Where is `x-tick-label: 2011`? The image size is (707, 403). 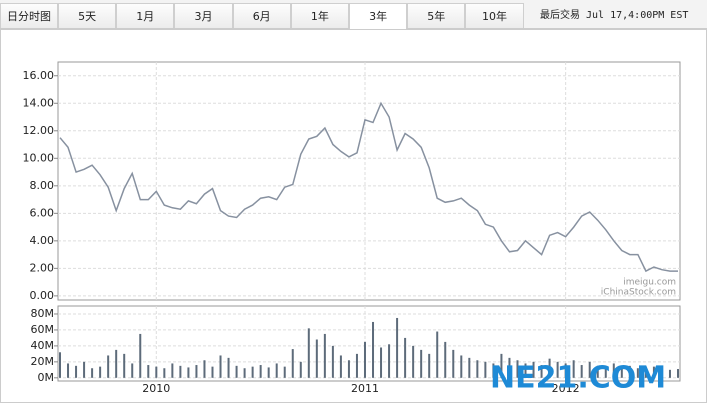 x-tick-label: 2011 is located at coordinates (365, 388).